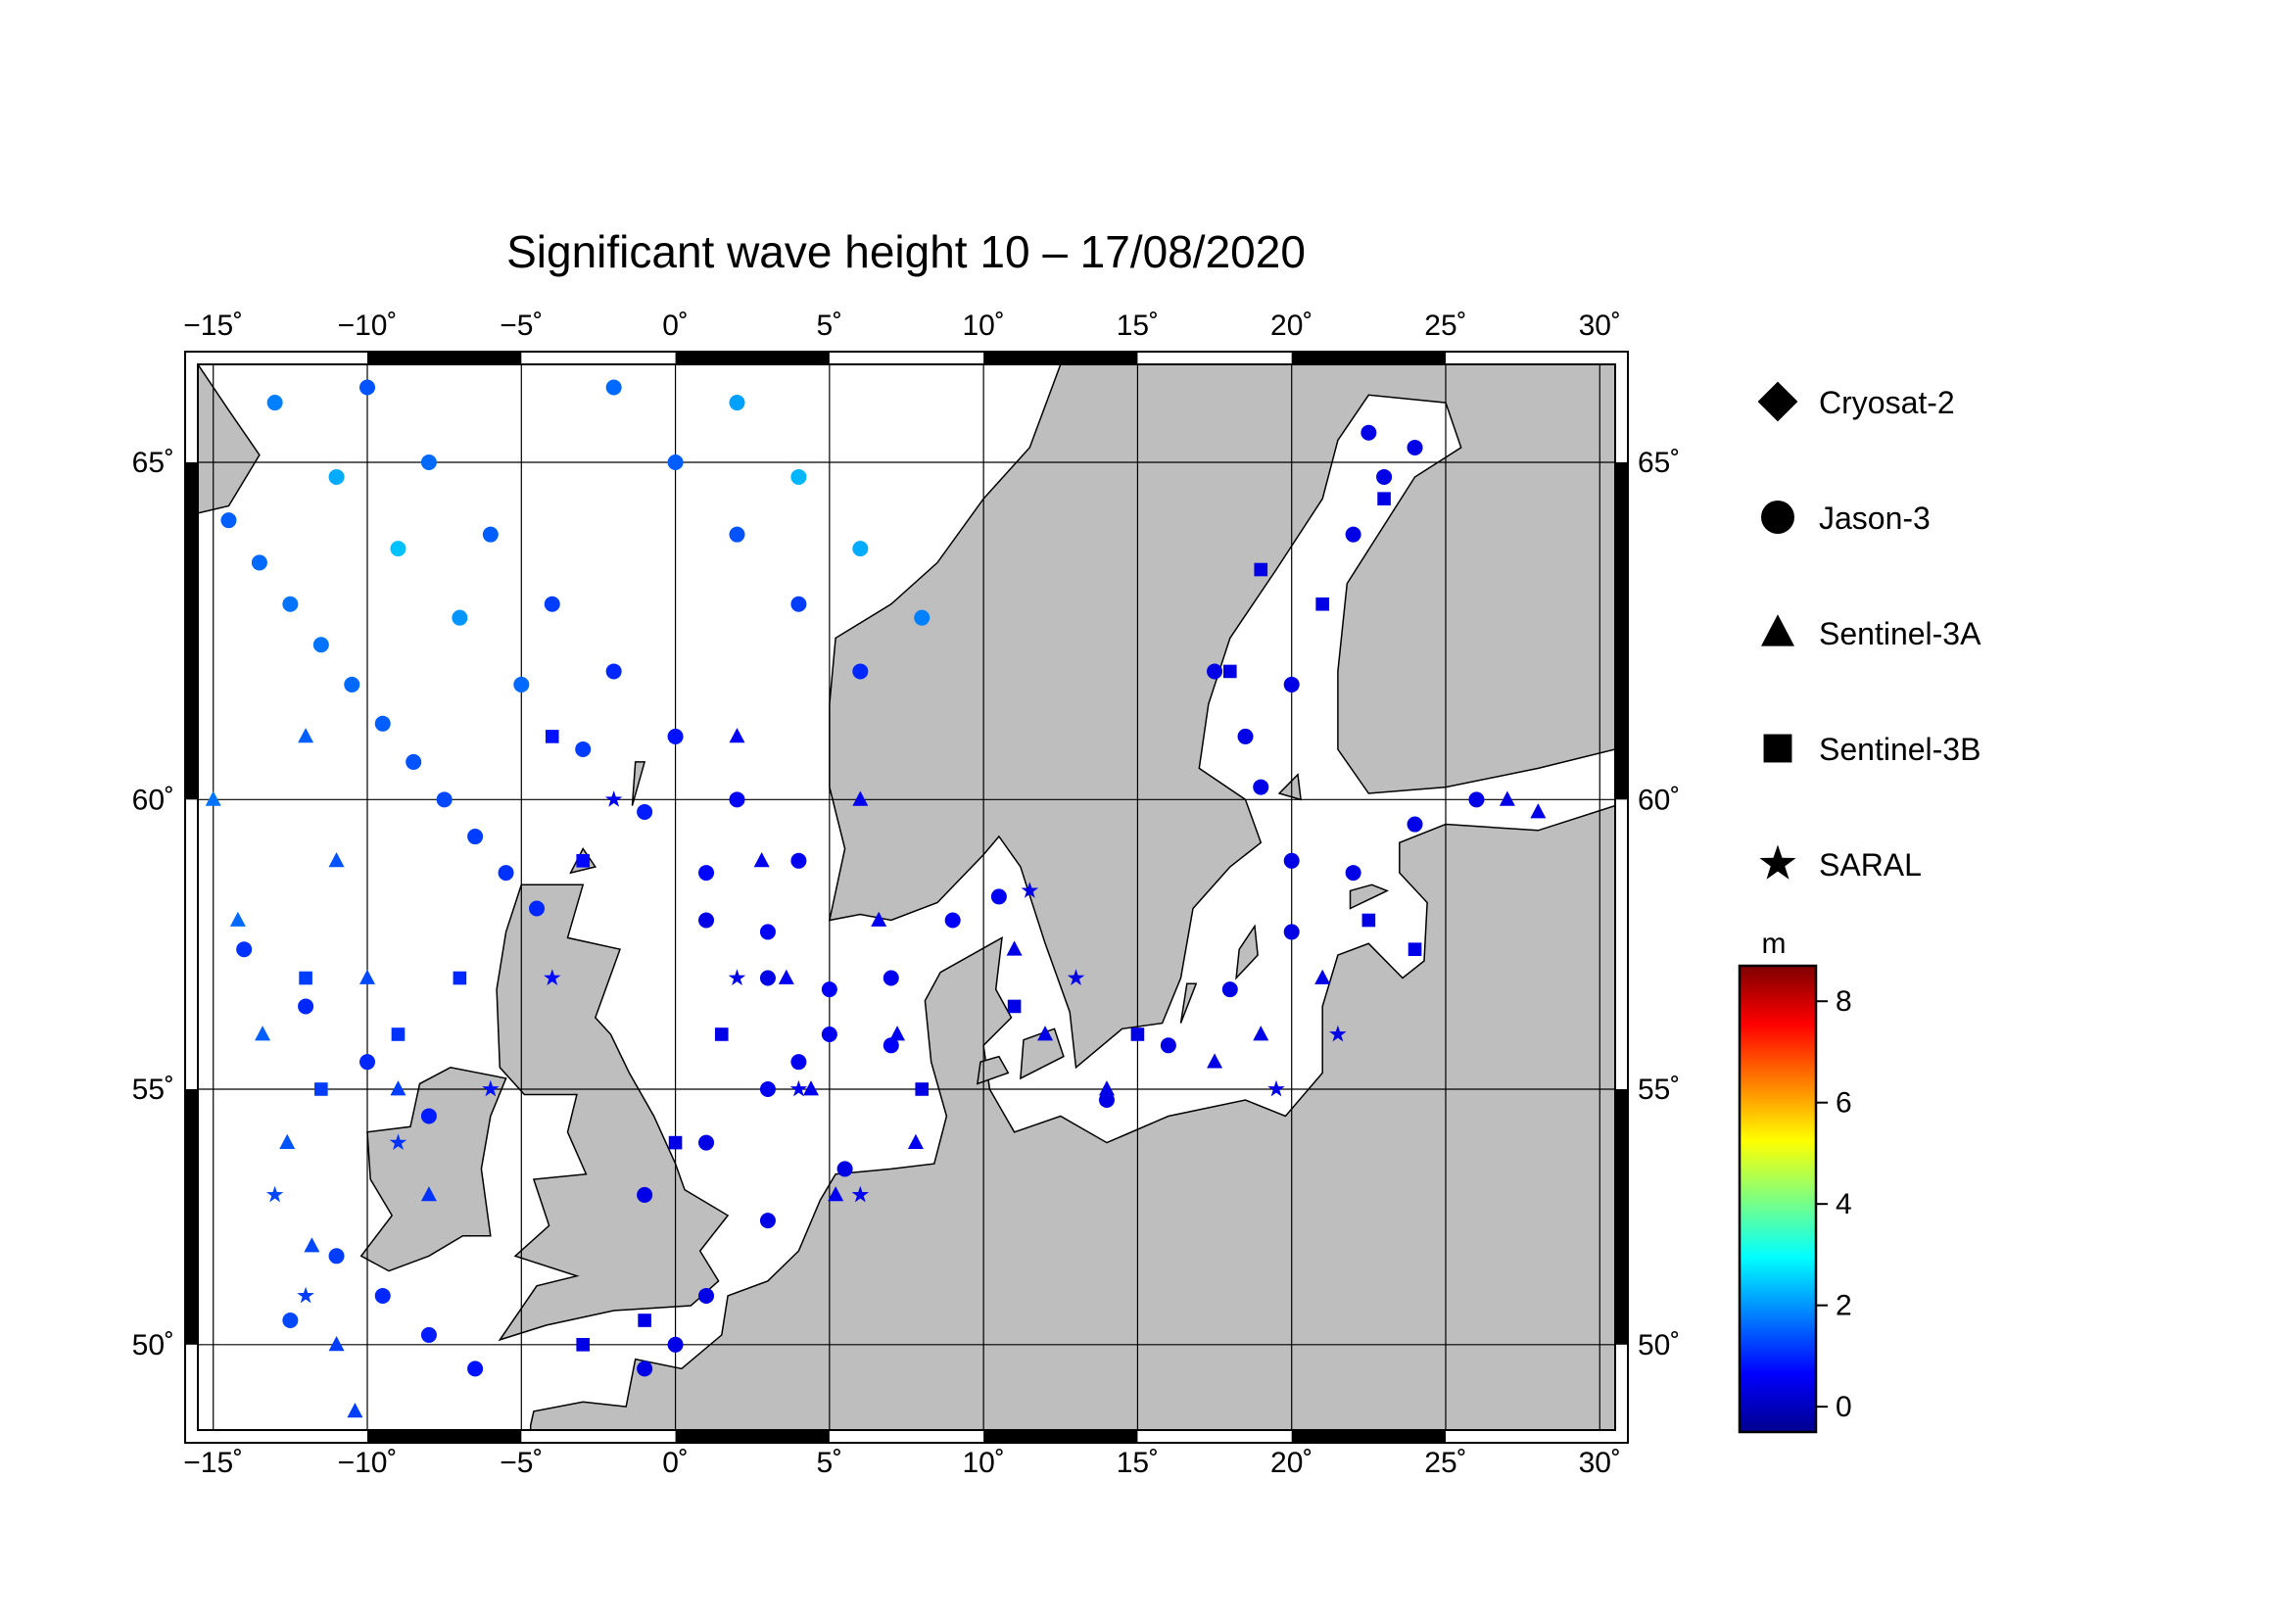 The image size is (2291, 1624). What do you see at coordinates (902, 1463) in the screenshot?
I see `longitude-labels-bottom: −15˚ −10˚ −5˚ 0˚ 5˚ 10˚ 15˚ 20˚ 25˚ 30˚` at bounding box center [902, 1463].